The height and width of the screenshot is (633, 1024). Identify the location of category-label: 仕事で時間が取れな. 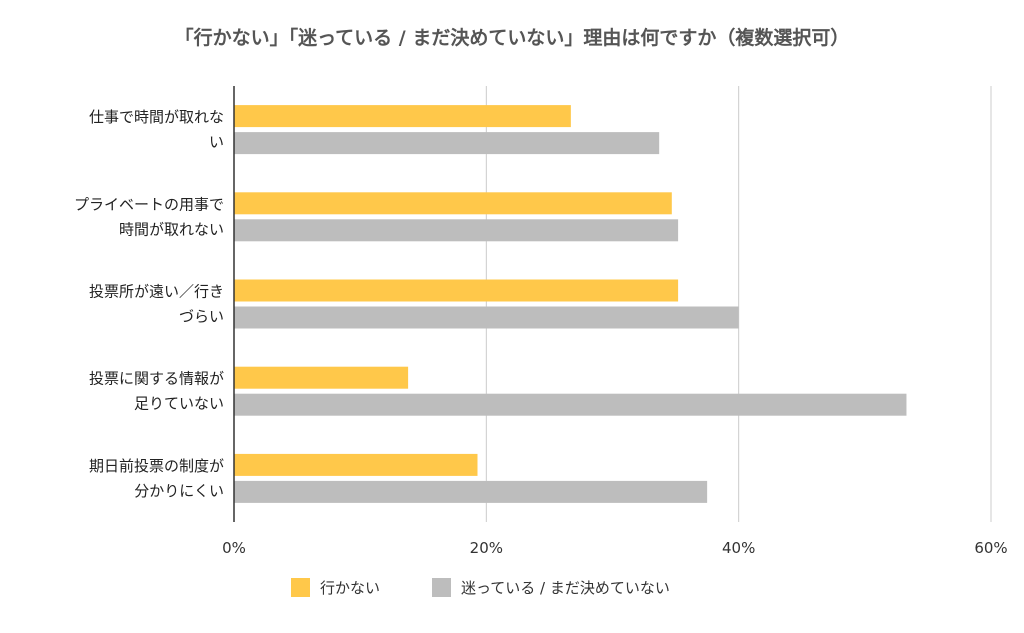
(156, 117).